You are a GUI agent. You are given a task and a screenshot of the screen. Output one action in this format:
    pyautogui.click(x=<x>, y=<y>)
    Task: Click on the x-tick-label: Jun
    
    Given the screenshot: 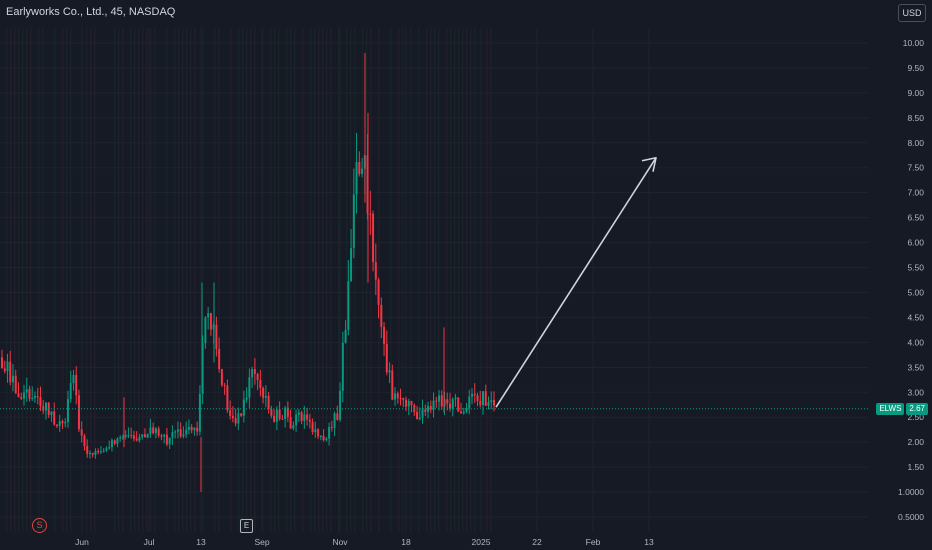 What is the action you would take?
    pyautogui.click(x=82, y=542)
    